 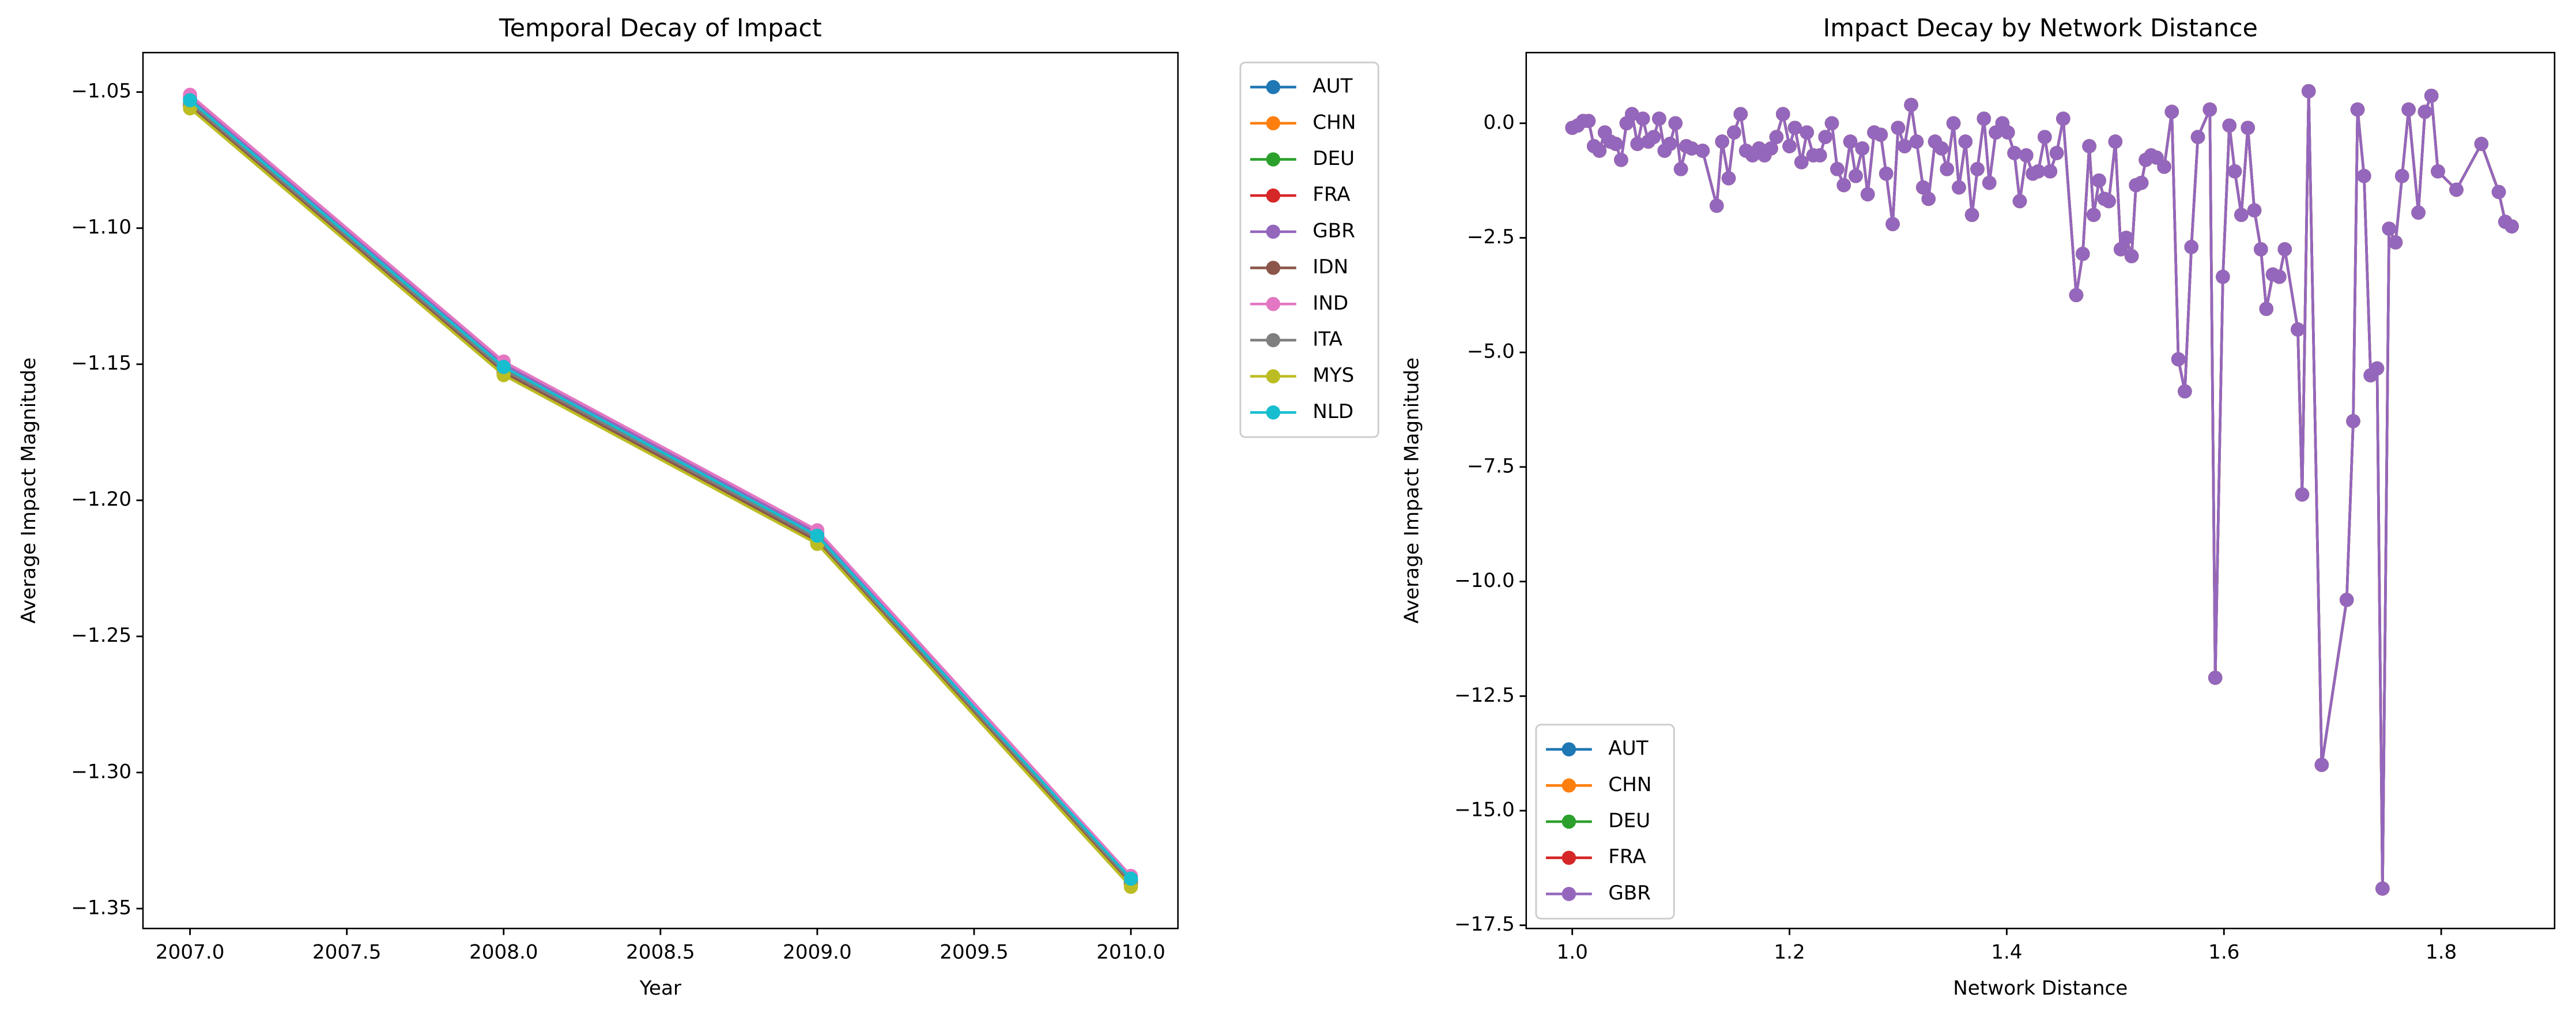 What do you see at coordinates (2223, 952) in the screenshot?
I see `x-tick-label: 1.6` at bounding box center [2223, 952].